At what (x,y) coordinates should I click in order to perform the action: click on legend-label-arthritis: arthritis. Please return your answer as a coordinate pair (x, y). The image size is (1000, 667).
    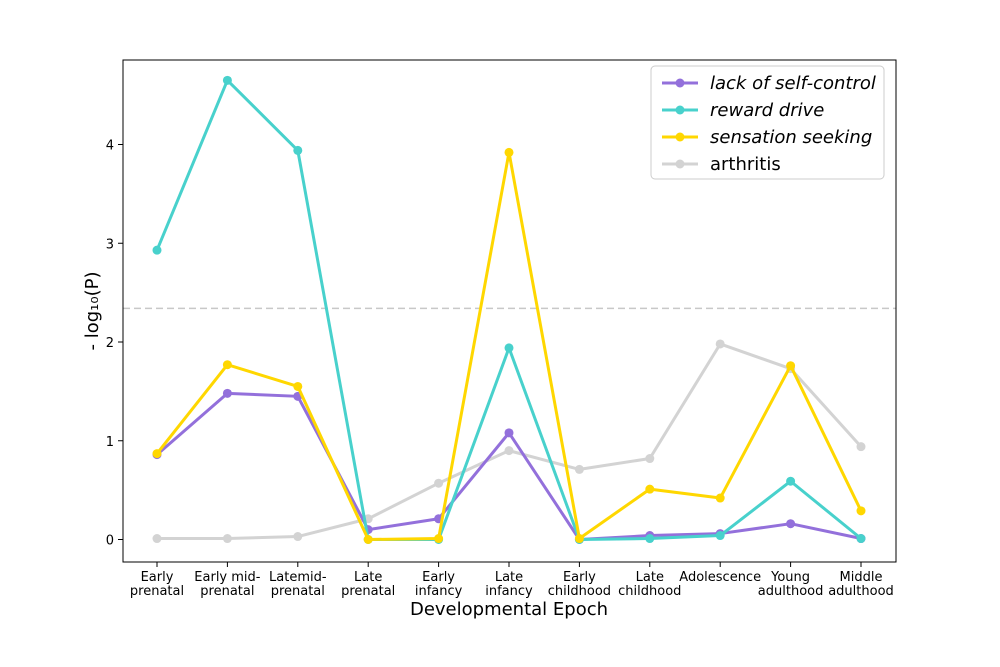
    Looking at the image, I should click on (745, 164).